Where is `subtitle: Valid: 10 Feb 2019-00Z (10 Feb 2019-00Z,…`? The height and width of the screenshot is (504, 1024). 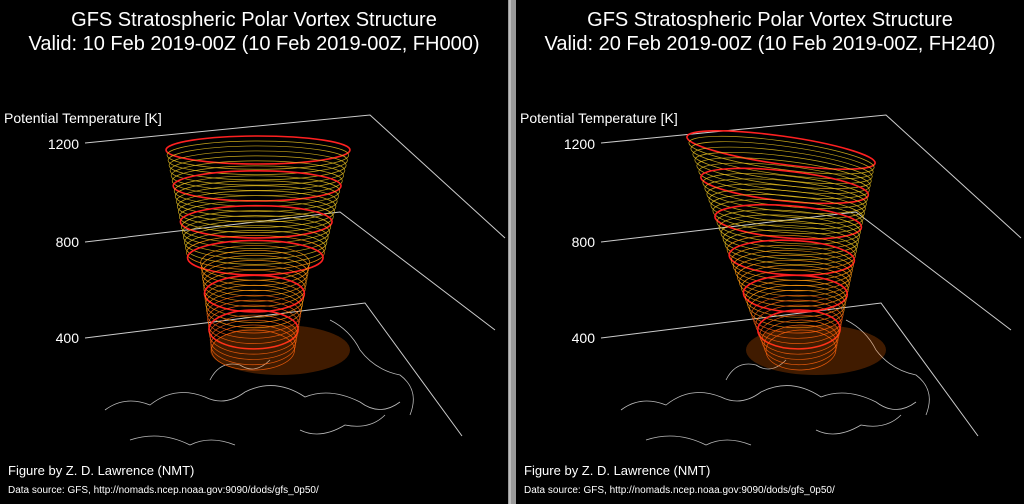
subtitle: Valid: 10 Feb 2019-00Z (10 Feb 2019-00Z,… is located at coordinates (254, 44).